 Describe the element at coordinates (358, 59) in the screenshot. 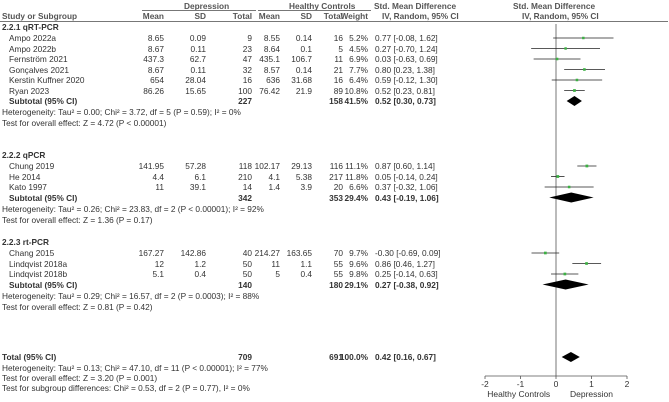

I see `study-weight: 6.9%` at that location.